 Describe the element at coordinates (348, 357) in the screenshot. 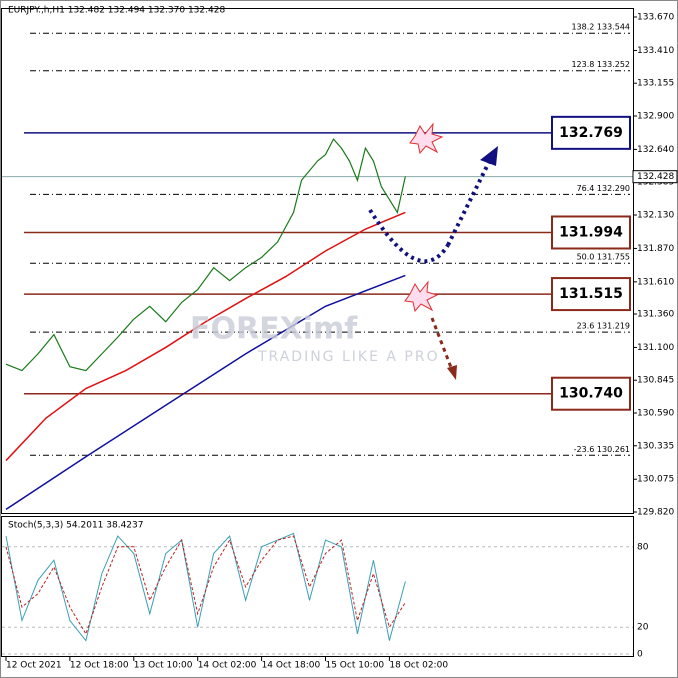

I see `watermark-slogan: TRADING LIKE A PRO` at that location.